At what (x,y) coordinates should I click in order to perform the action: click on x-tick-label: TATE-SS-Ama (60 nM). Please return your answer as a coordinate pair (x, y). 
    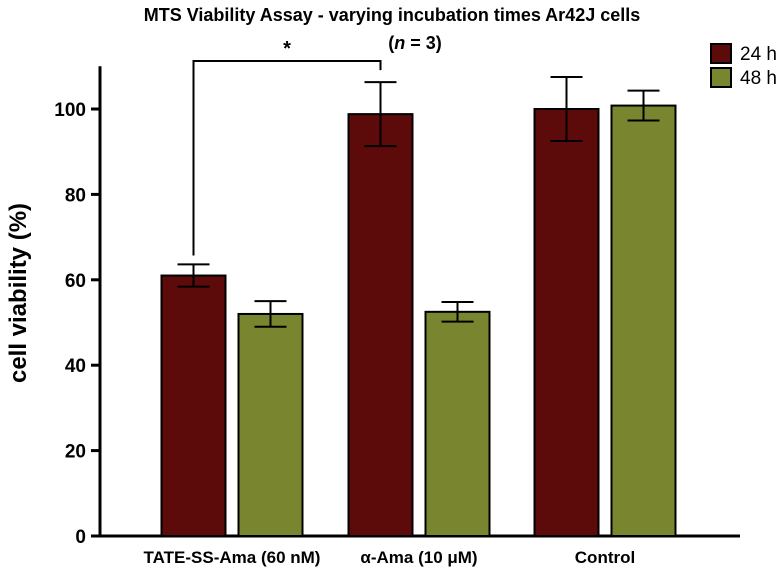
    Looking at the image, I should click on (232, 557).